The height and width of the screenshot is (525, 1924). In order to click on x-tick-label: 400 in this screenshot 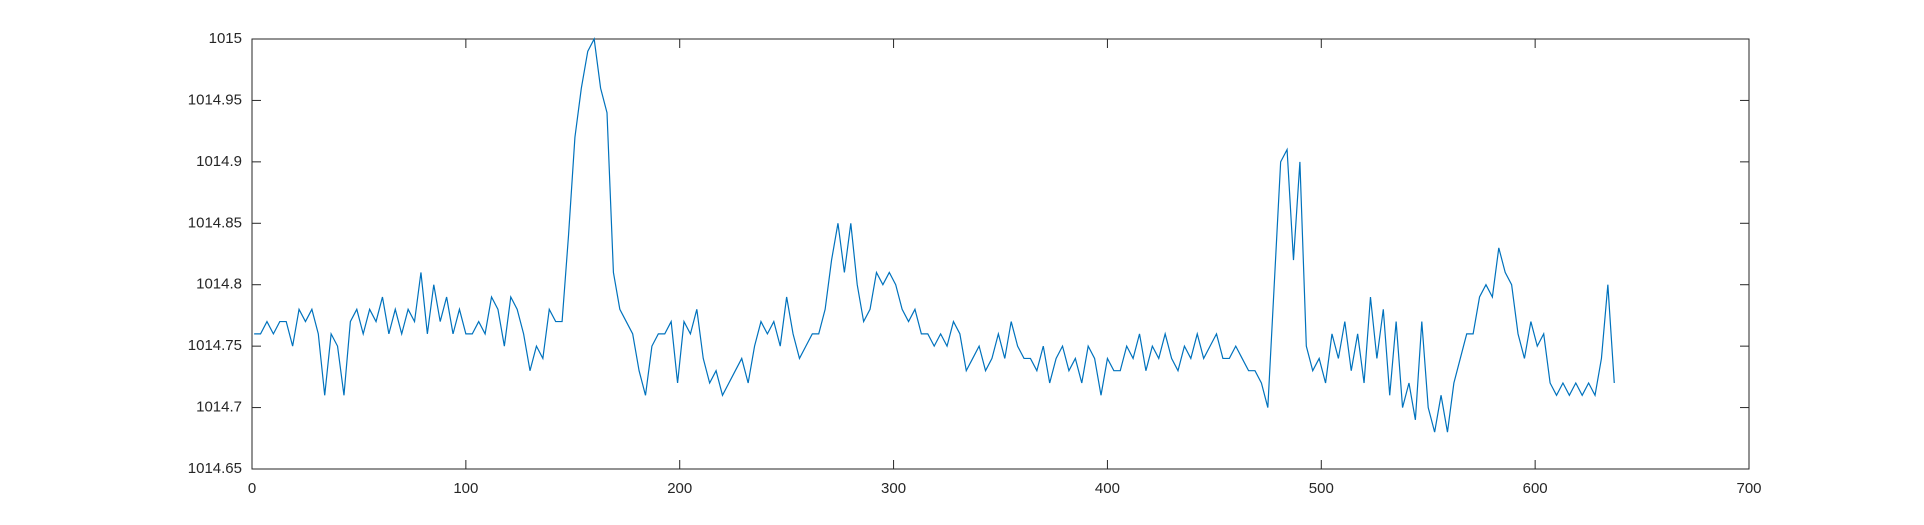, I will do `click(1107, 488)`.